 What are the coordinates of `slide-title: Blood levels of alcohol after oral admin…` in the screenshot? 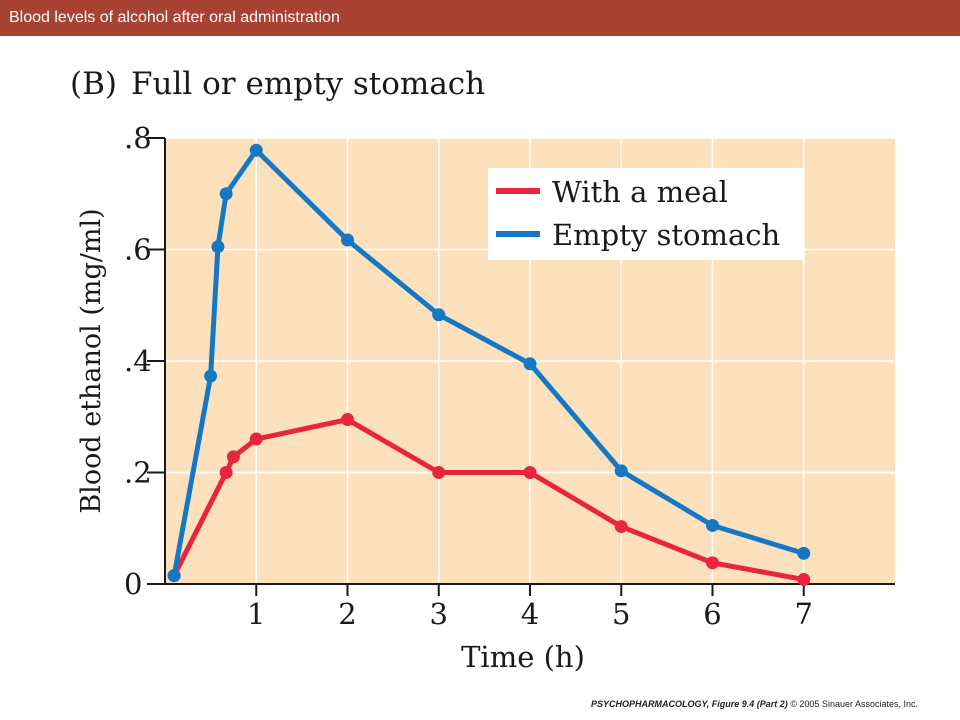 It's located at (174, 17).